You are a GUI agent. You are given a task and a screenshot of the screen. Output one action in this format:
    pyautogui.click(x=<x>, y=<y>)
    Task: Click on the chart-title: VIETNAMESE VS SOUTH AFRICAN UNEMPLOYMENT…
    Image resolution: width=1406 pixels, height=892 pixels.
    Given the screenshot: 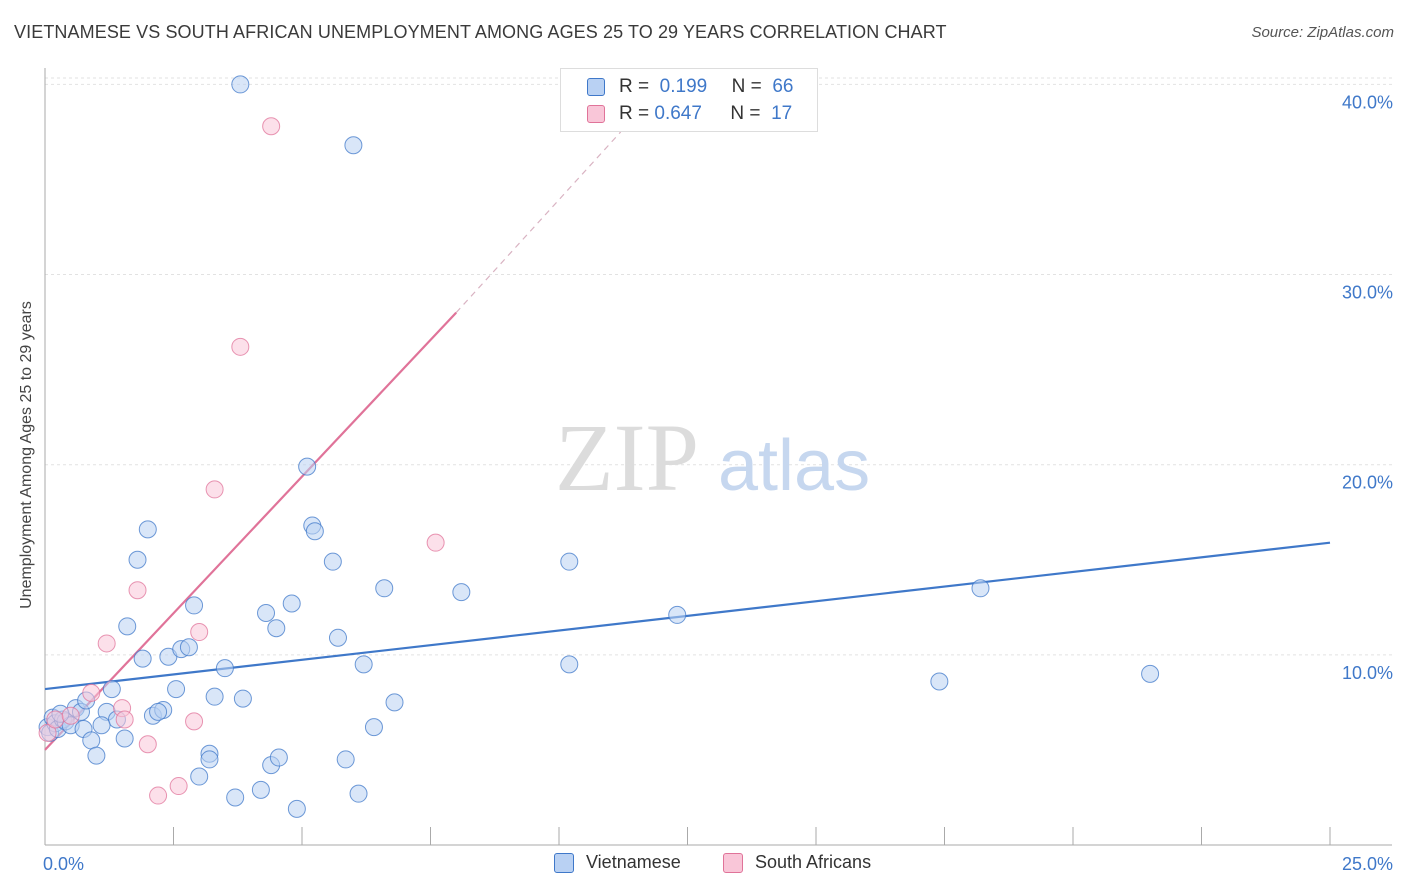 What is the action you would take?
    pyautogui.click(x=480, y=32)
    